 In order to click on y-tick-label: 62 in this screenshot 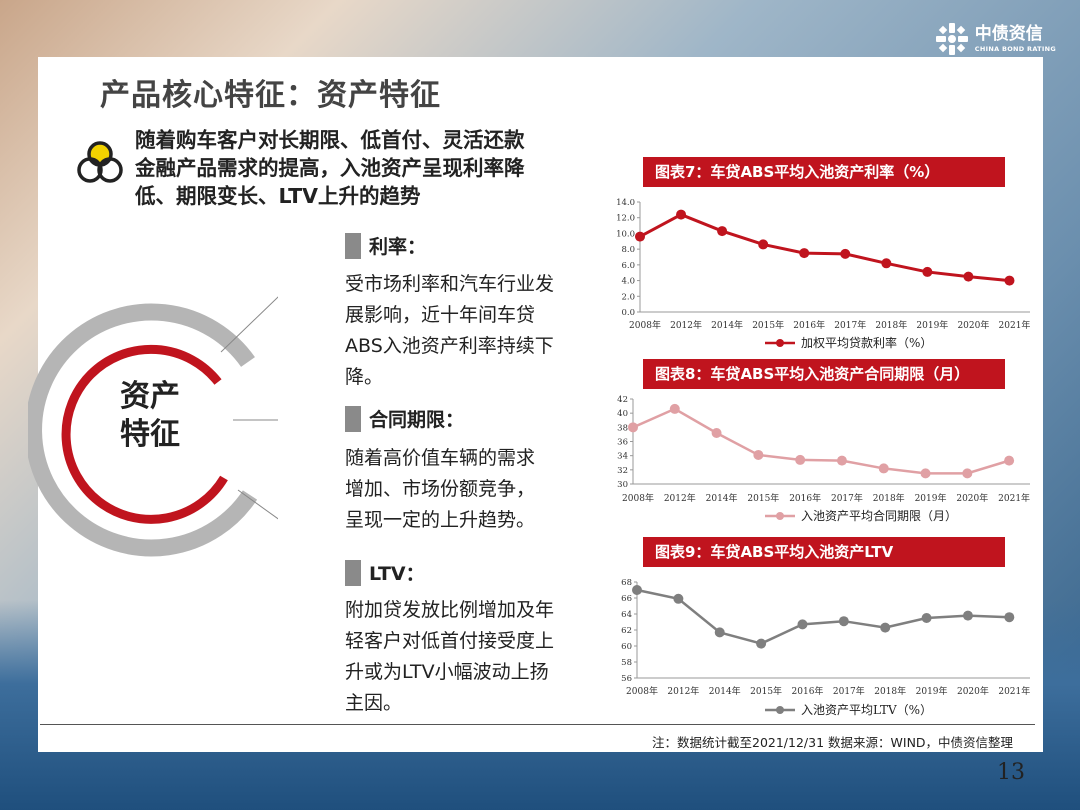, I will do `click(626, 631)`.